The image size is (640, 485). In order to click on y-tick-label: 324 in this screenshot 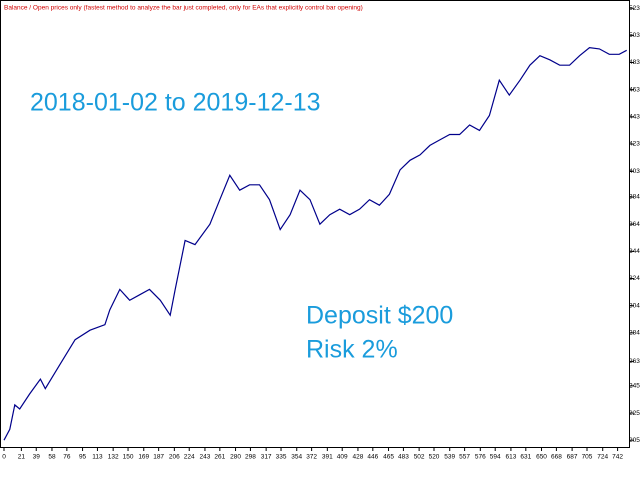, I will do `click(634, 278)`.